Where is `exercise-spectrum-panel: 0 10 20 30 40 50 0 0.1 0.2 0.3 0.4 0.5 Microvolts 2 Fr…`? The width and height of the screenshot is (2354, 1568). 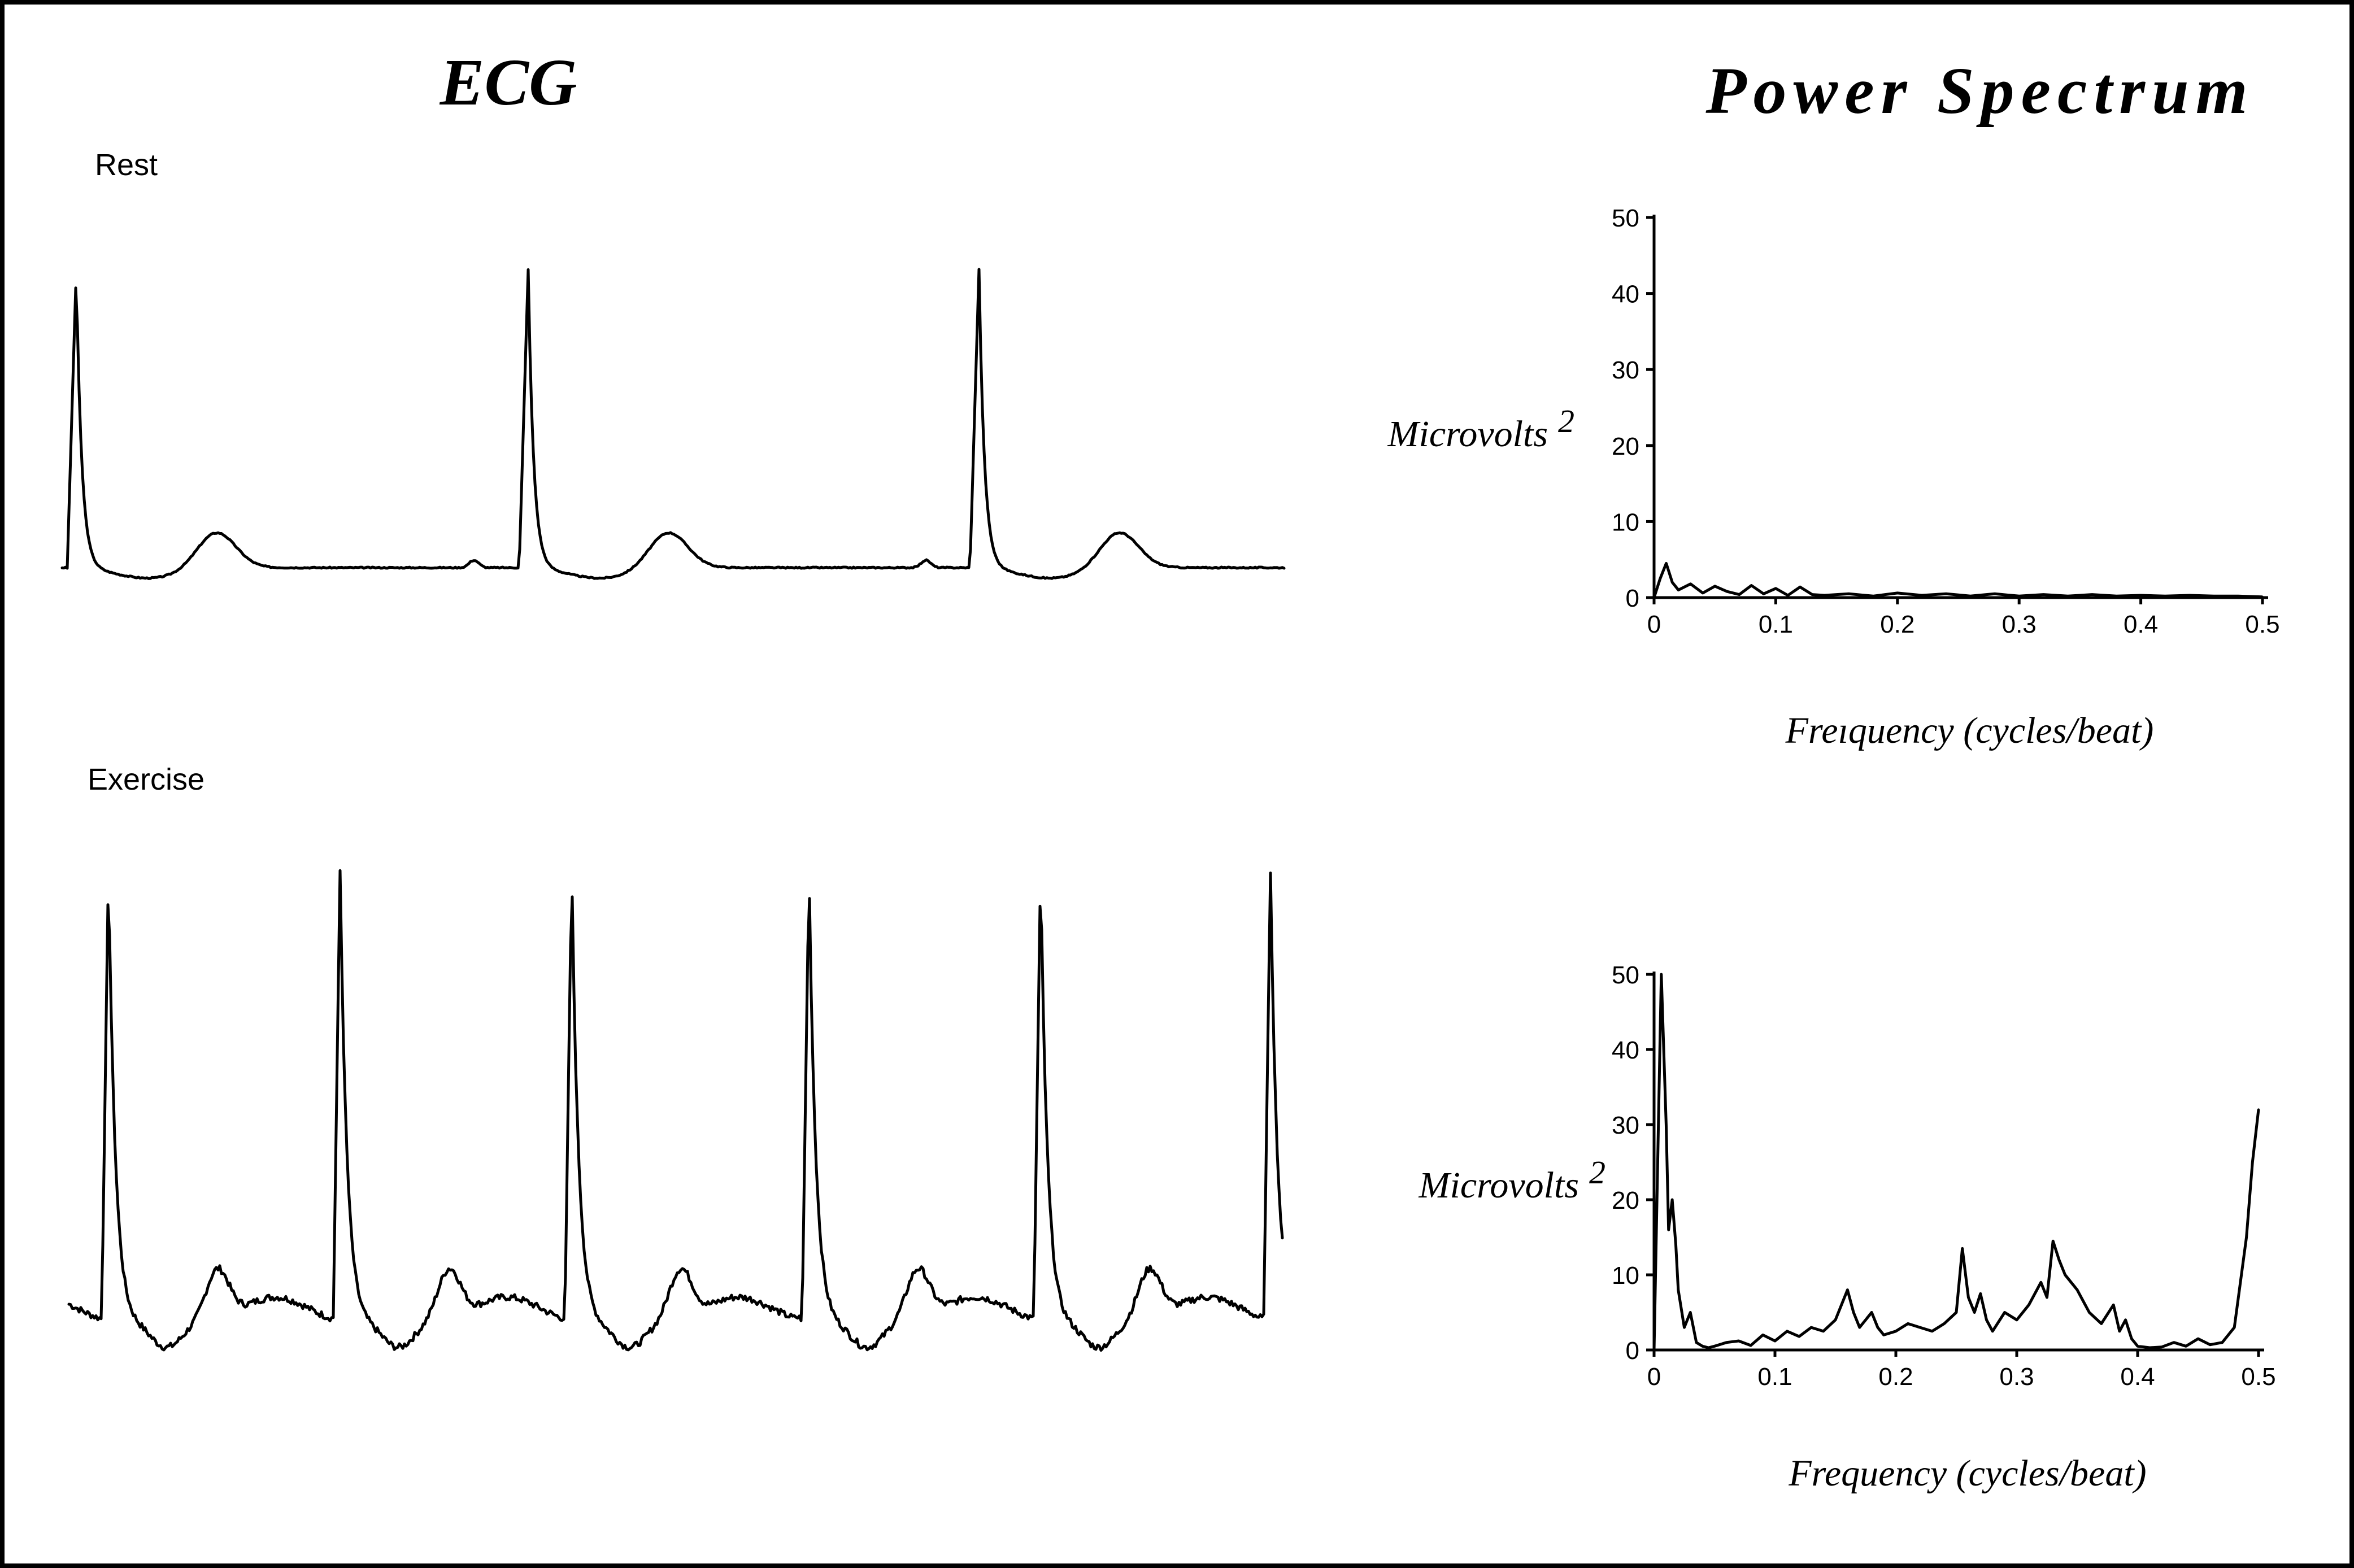
exercise-spectrum-panel: 0 10 20 30 40 50 0 0.1 0.2 0.3 0.4 0.5 Microvolts 2 Fr… is located at coordinates (1848, 1228).